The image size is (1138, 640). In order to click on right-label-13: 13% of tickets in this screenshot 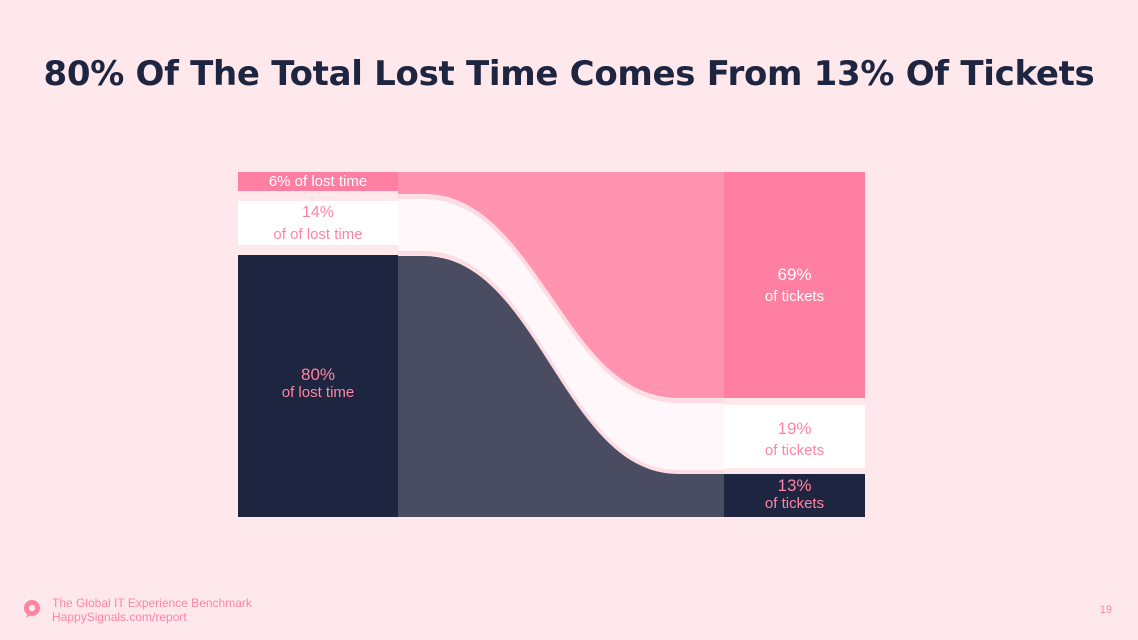, I will do `click(794, 495)`.